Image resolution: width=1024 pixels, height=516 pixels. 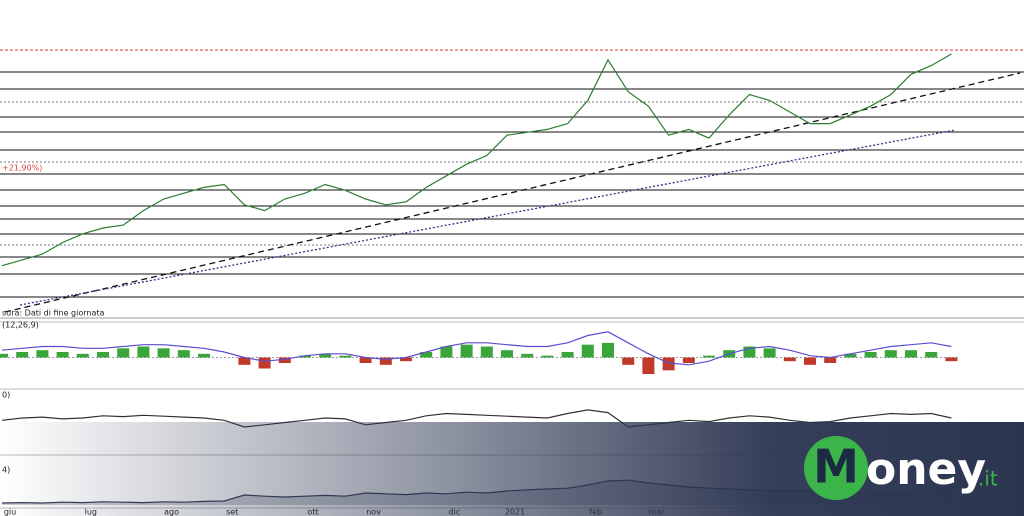 I want to click on pane-label: 0), so click(x=6, y=395).